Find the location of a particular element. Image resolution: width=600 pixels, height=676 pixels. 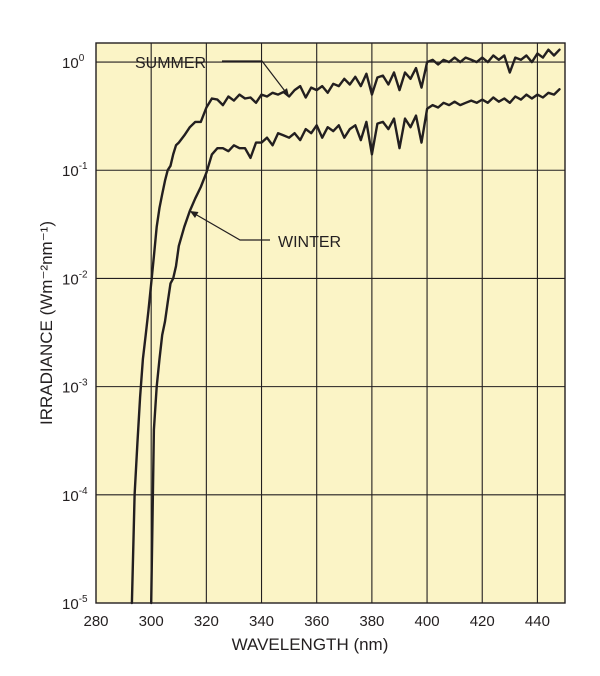

annotation-leader-winter is located at coordinates (229, 225).